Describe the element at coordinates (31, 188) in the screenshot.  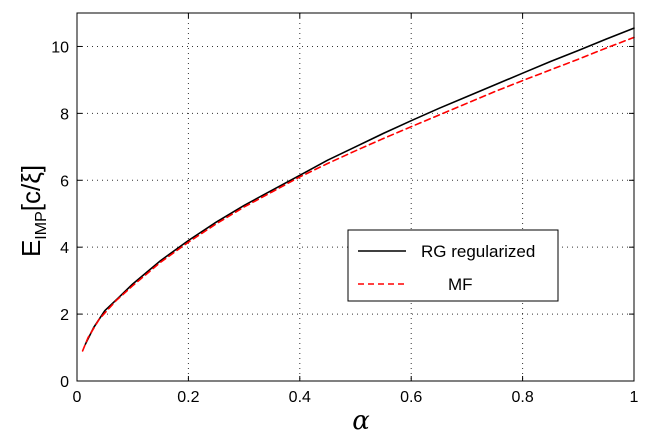
I see `y-axis-label-units: [c/ξ]` at that location.